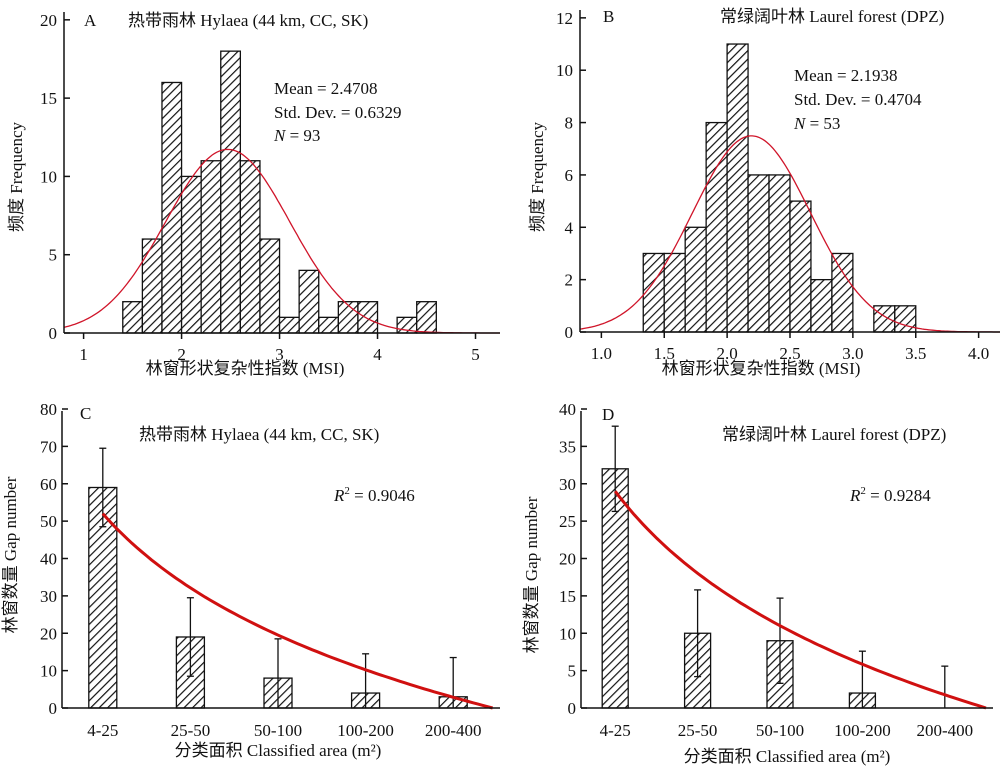 The height and width of the screenshot is (769, 1000). What do you see at coordinates (16, 177) in the screenshot?
I see `panel-a-ylabel: 频度 Frequency` at bounding box center [16, 177].